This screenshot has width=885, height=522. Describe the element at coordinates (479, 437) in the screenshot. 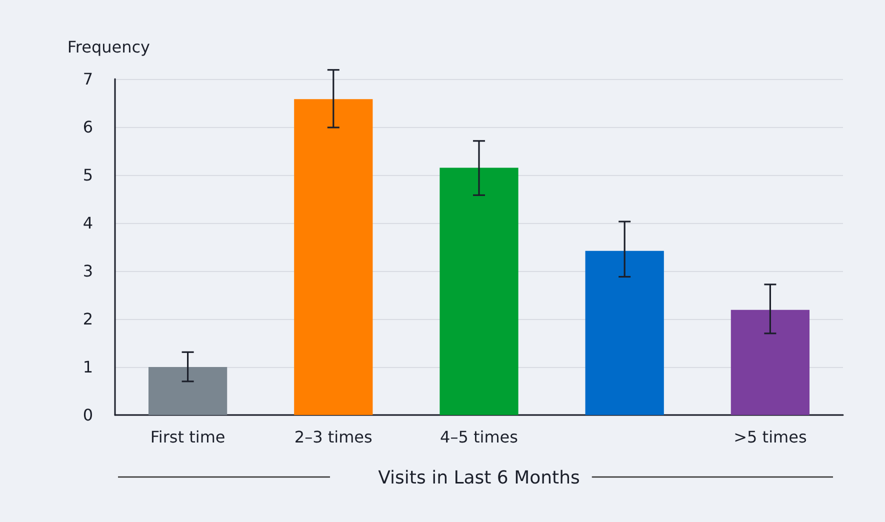

I see `x-tick-label: 4–5 times` at that location.